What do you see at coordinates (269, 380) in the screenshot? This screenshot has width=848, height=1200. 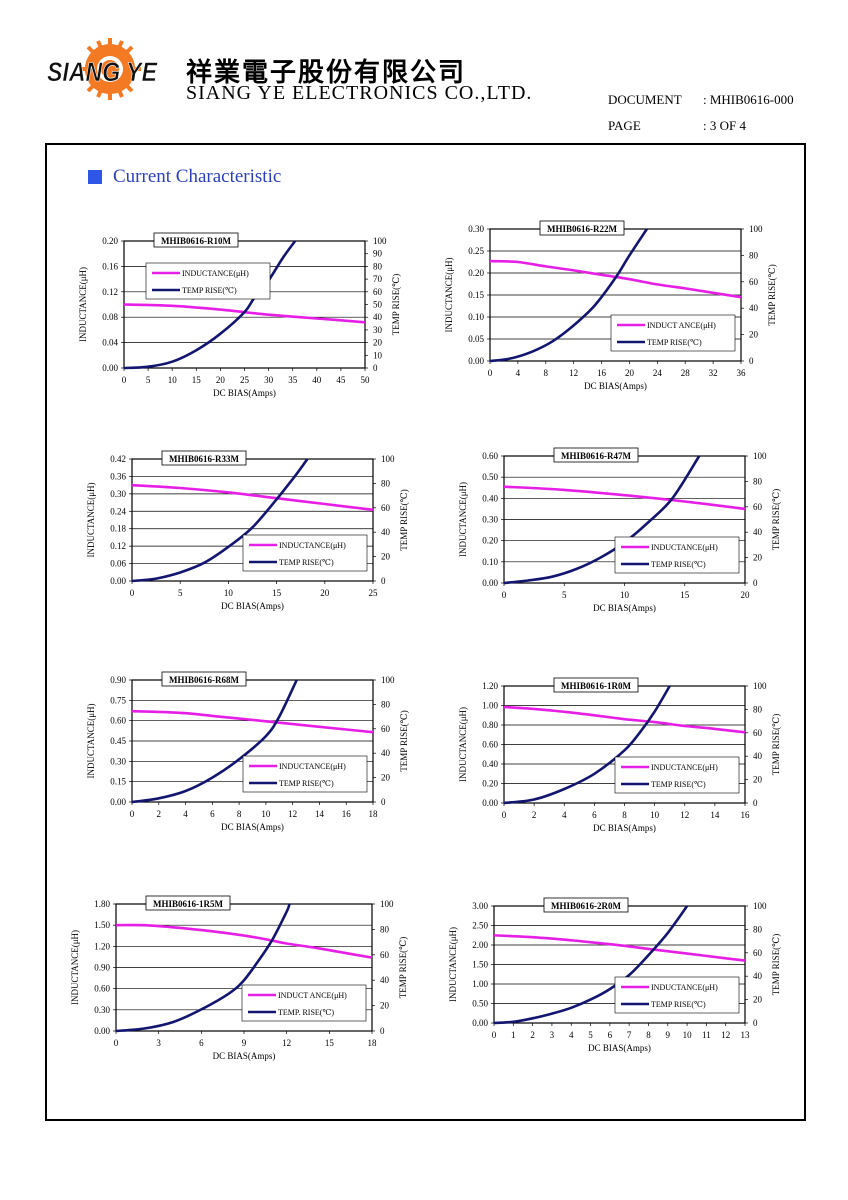 I see `x-tick-label: 30` at bounding box center [269, 380].